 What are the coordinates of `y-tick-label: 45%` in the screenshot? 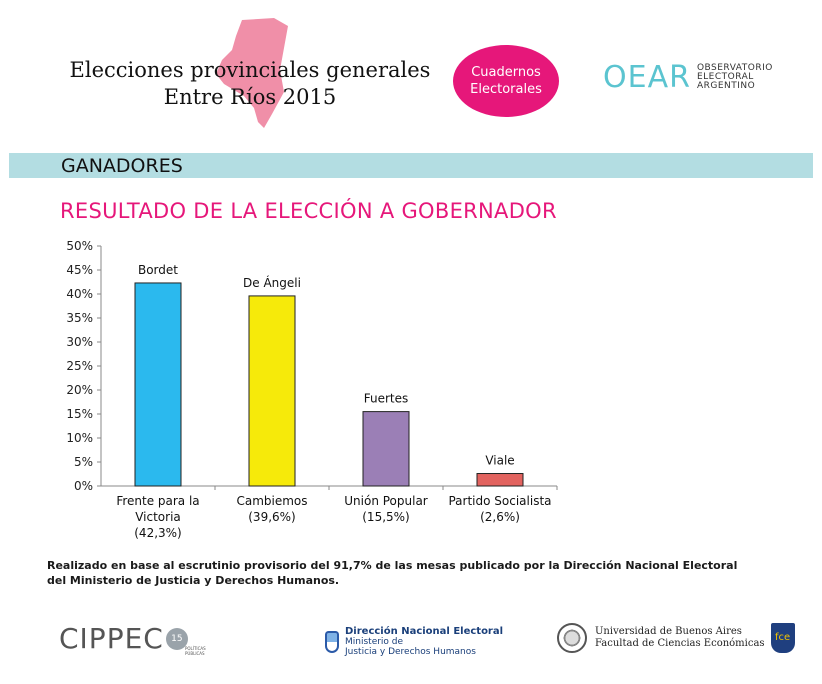 It's located at (79, 270).